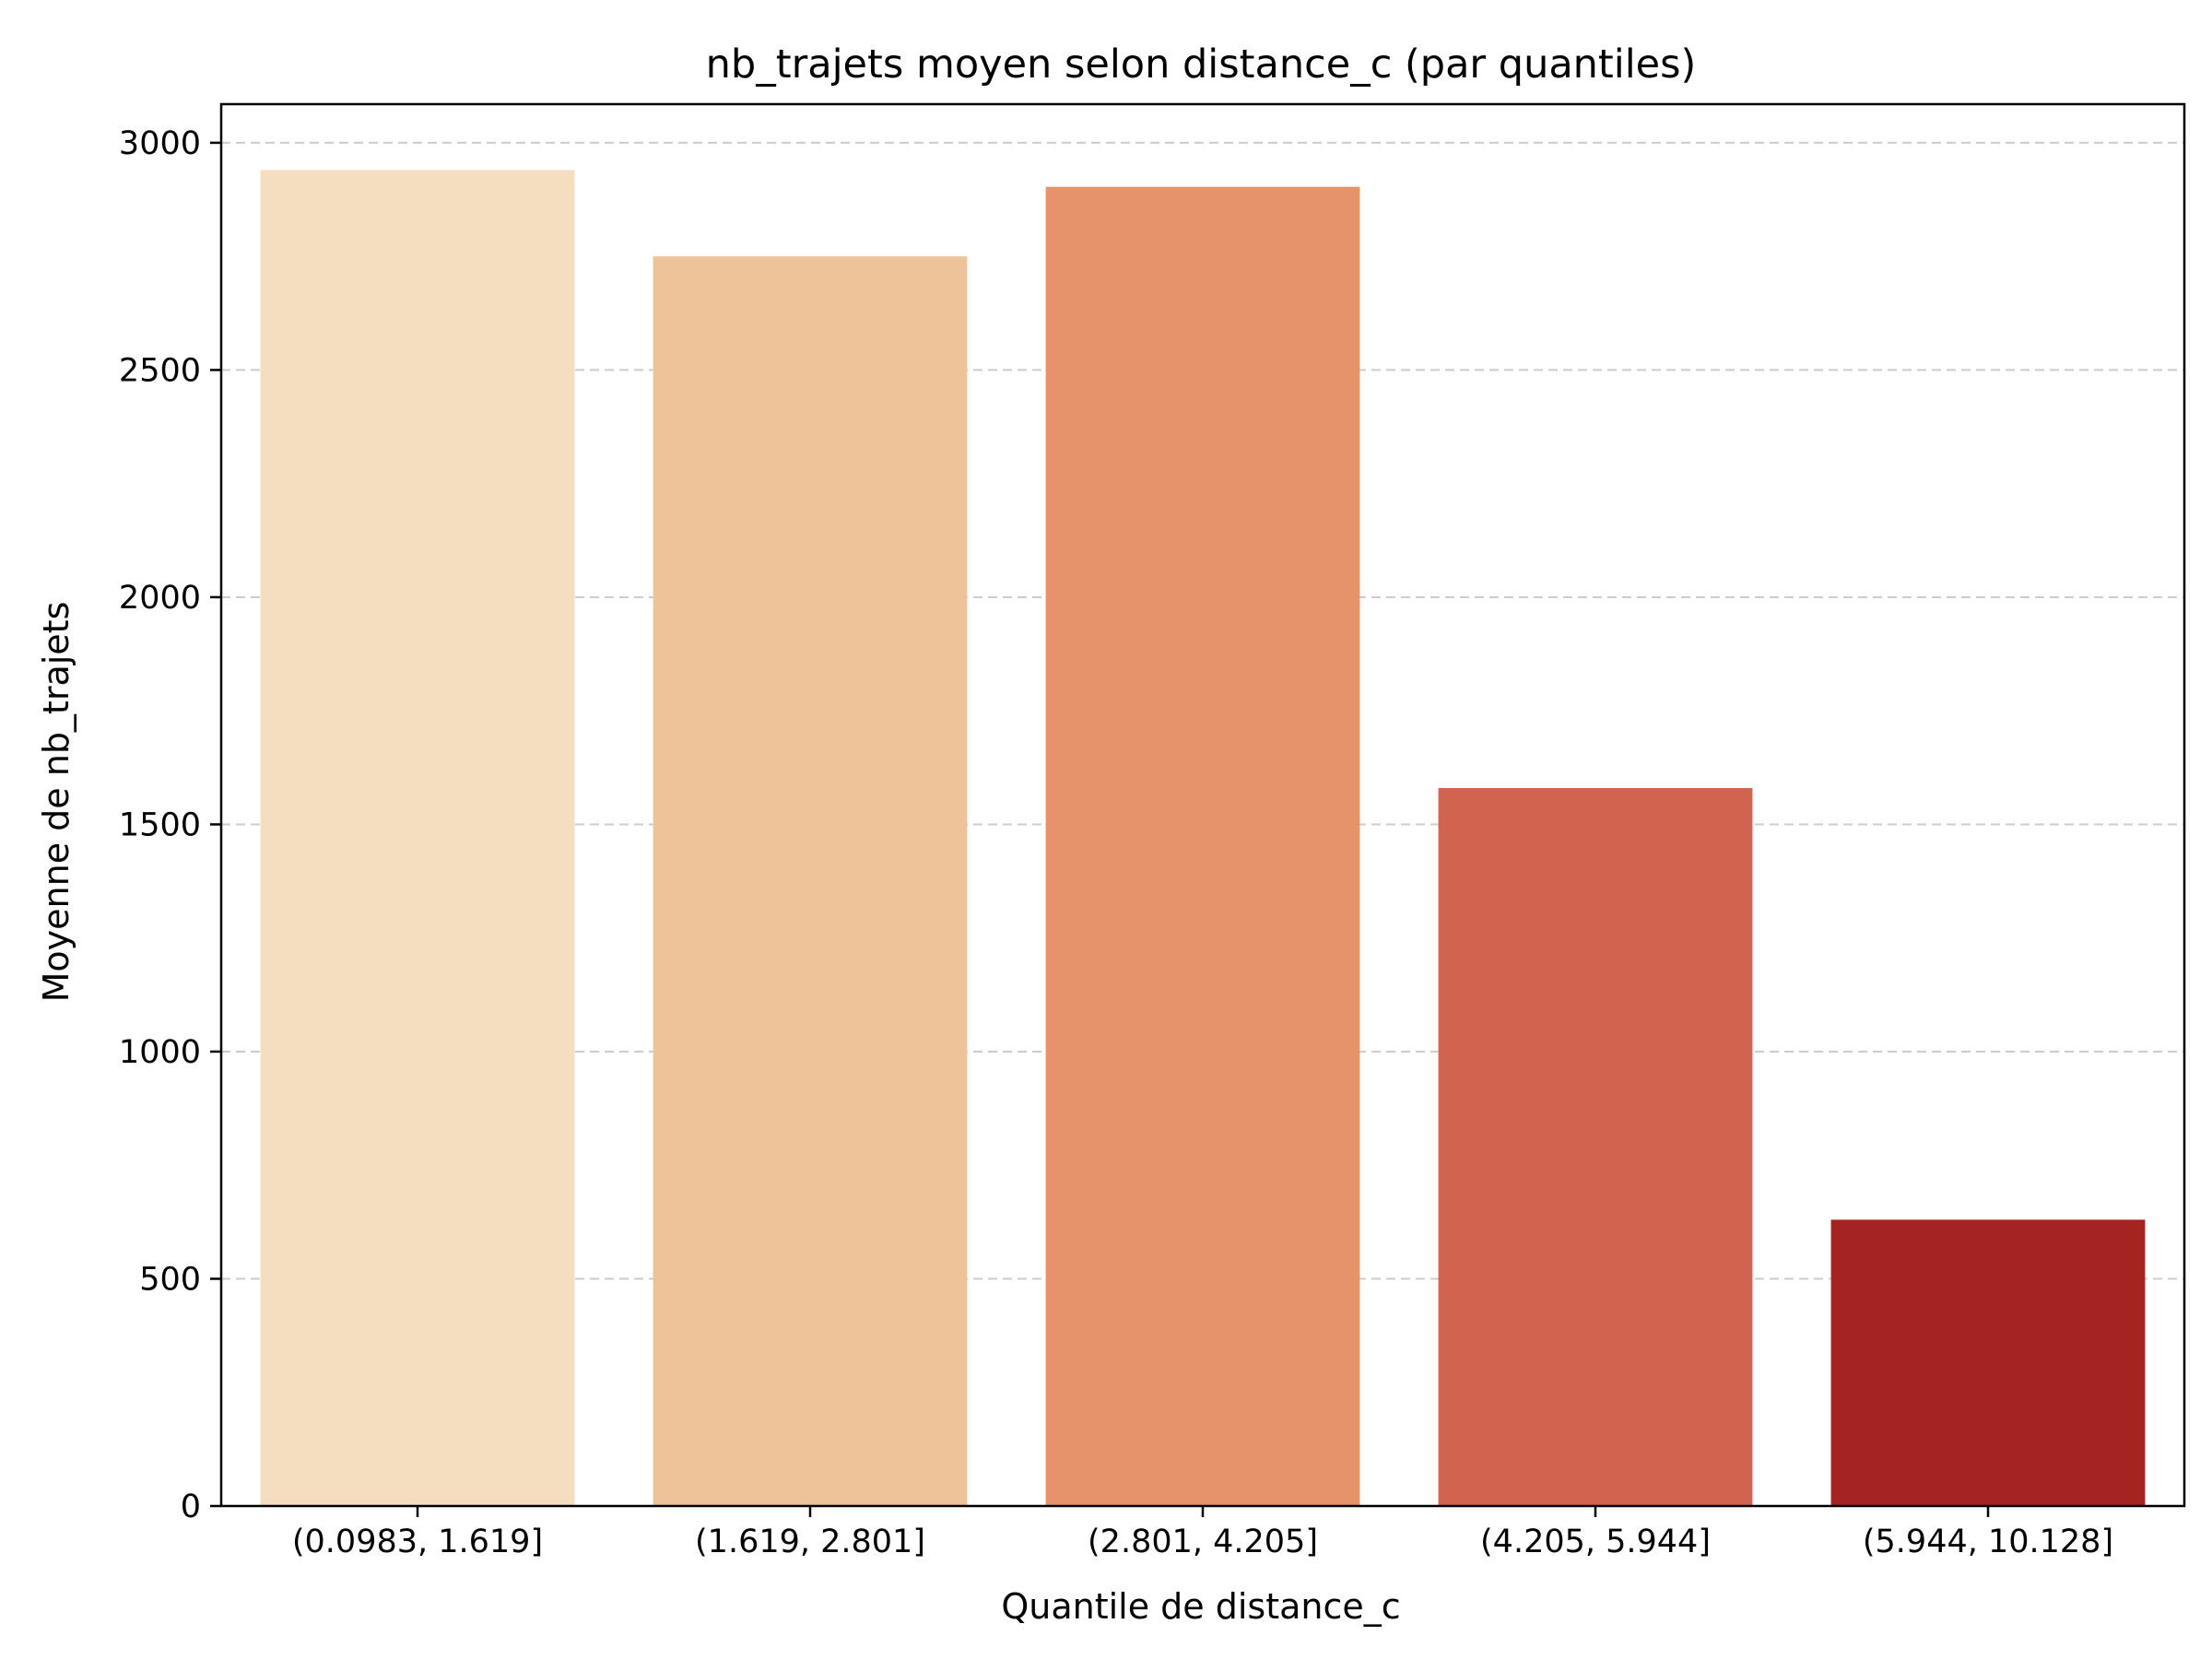 The height and width of the screenshot is (1659, 2212). I want to click on y-axis-label: Moyenne de nb_trajets, so click(56, 802).